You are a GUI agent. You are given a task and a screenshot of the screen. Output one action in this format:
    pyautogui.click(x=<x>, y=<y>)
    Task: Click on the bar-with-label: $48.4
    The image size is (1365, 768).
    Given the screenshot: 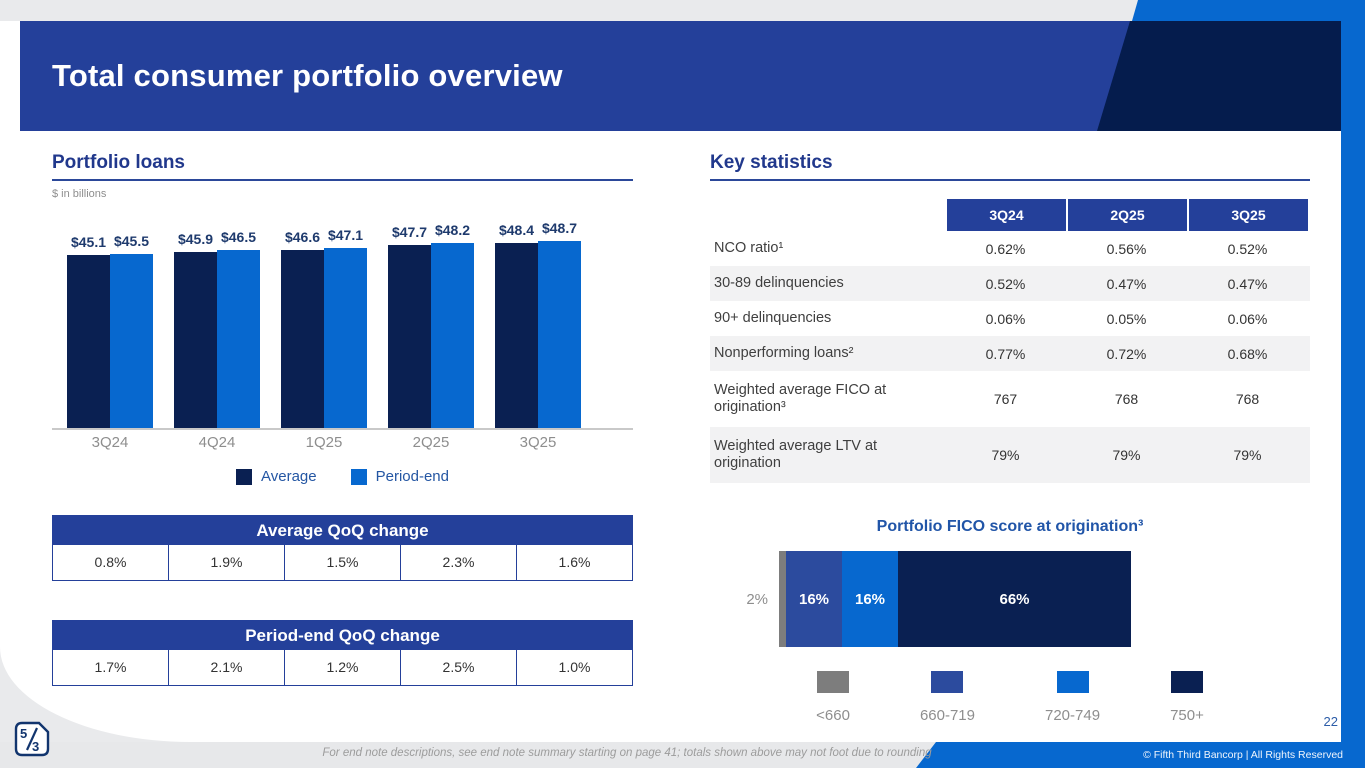 What is the action you would take?
    pyautogui.click(x=516, y=325)
    